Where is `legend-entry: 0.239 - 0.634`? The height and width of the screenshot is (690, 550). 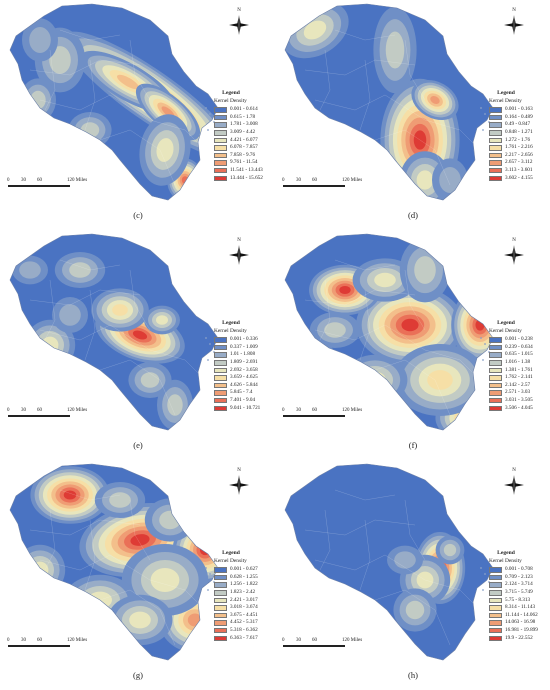 legend-entry: 0.239 - 0.634 is located at coordinates (513, 348).